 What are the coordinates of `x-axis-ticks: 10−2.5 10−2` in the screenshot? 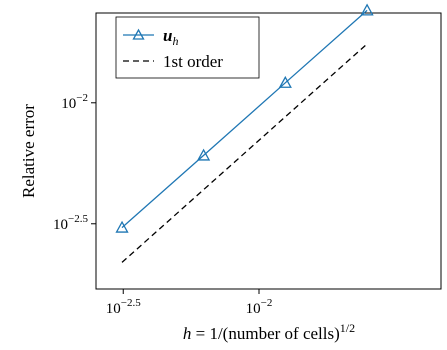 It's located at (189, 303).